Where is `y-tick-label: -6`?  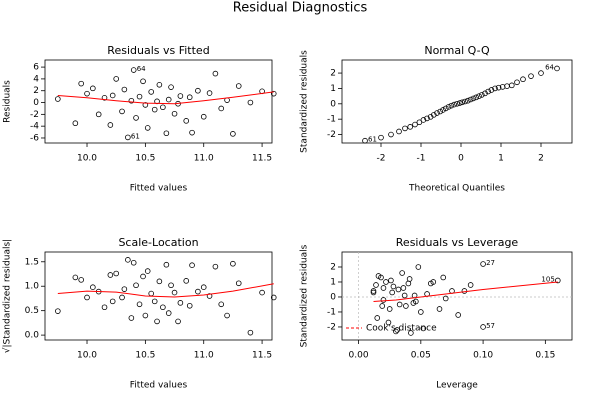 y-tick-label: -6 is located at coordinates (34, 138).